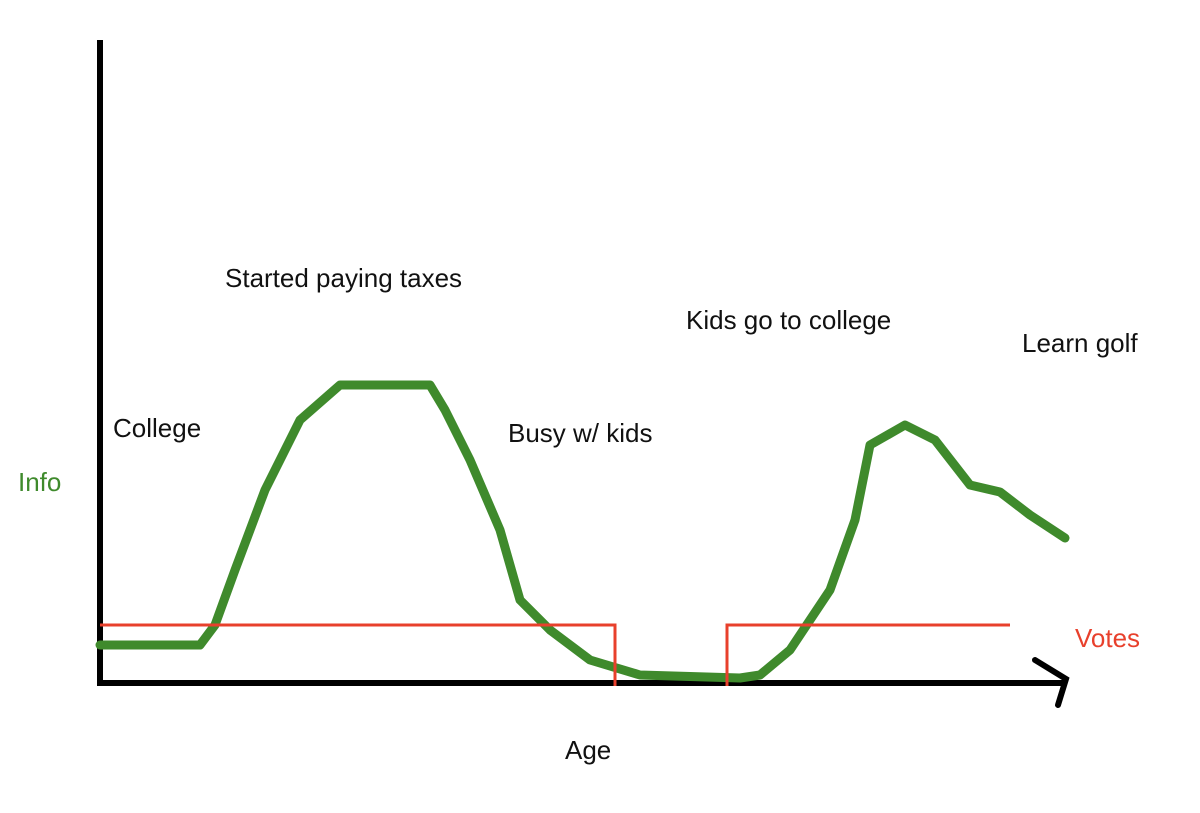 This screenshot has height=813, width=1200. What do you see at coordinates (157, 428) in the screenshot?
I see `annotation: College` at bounding box center [157, 428].